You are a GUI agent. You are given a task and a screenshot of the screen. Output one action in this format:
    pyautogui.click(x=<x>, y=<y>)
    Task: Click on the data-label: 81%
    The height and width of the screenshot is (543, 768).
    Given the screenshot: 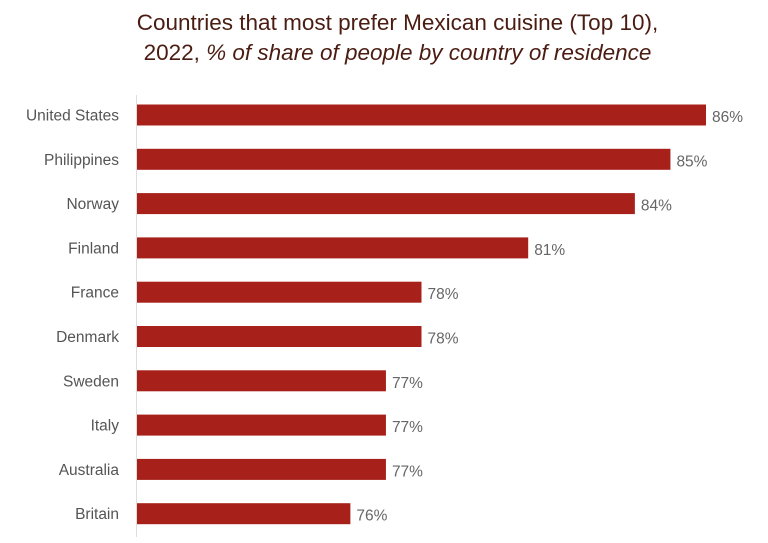 What is the action you would take?
    pyautogui.click(x=549, y=250)
    